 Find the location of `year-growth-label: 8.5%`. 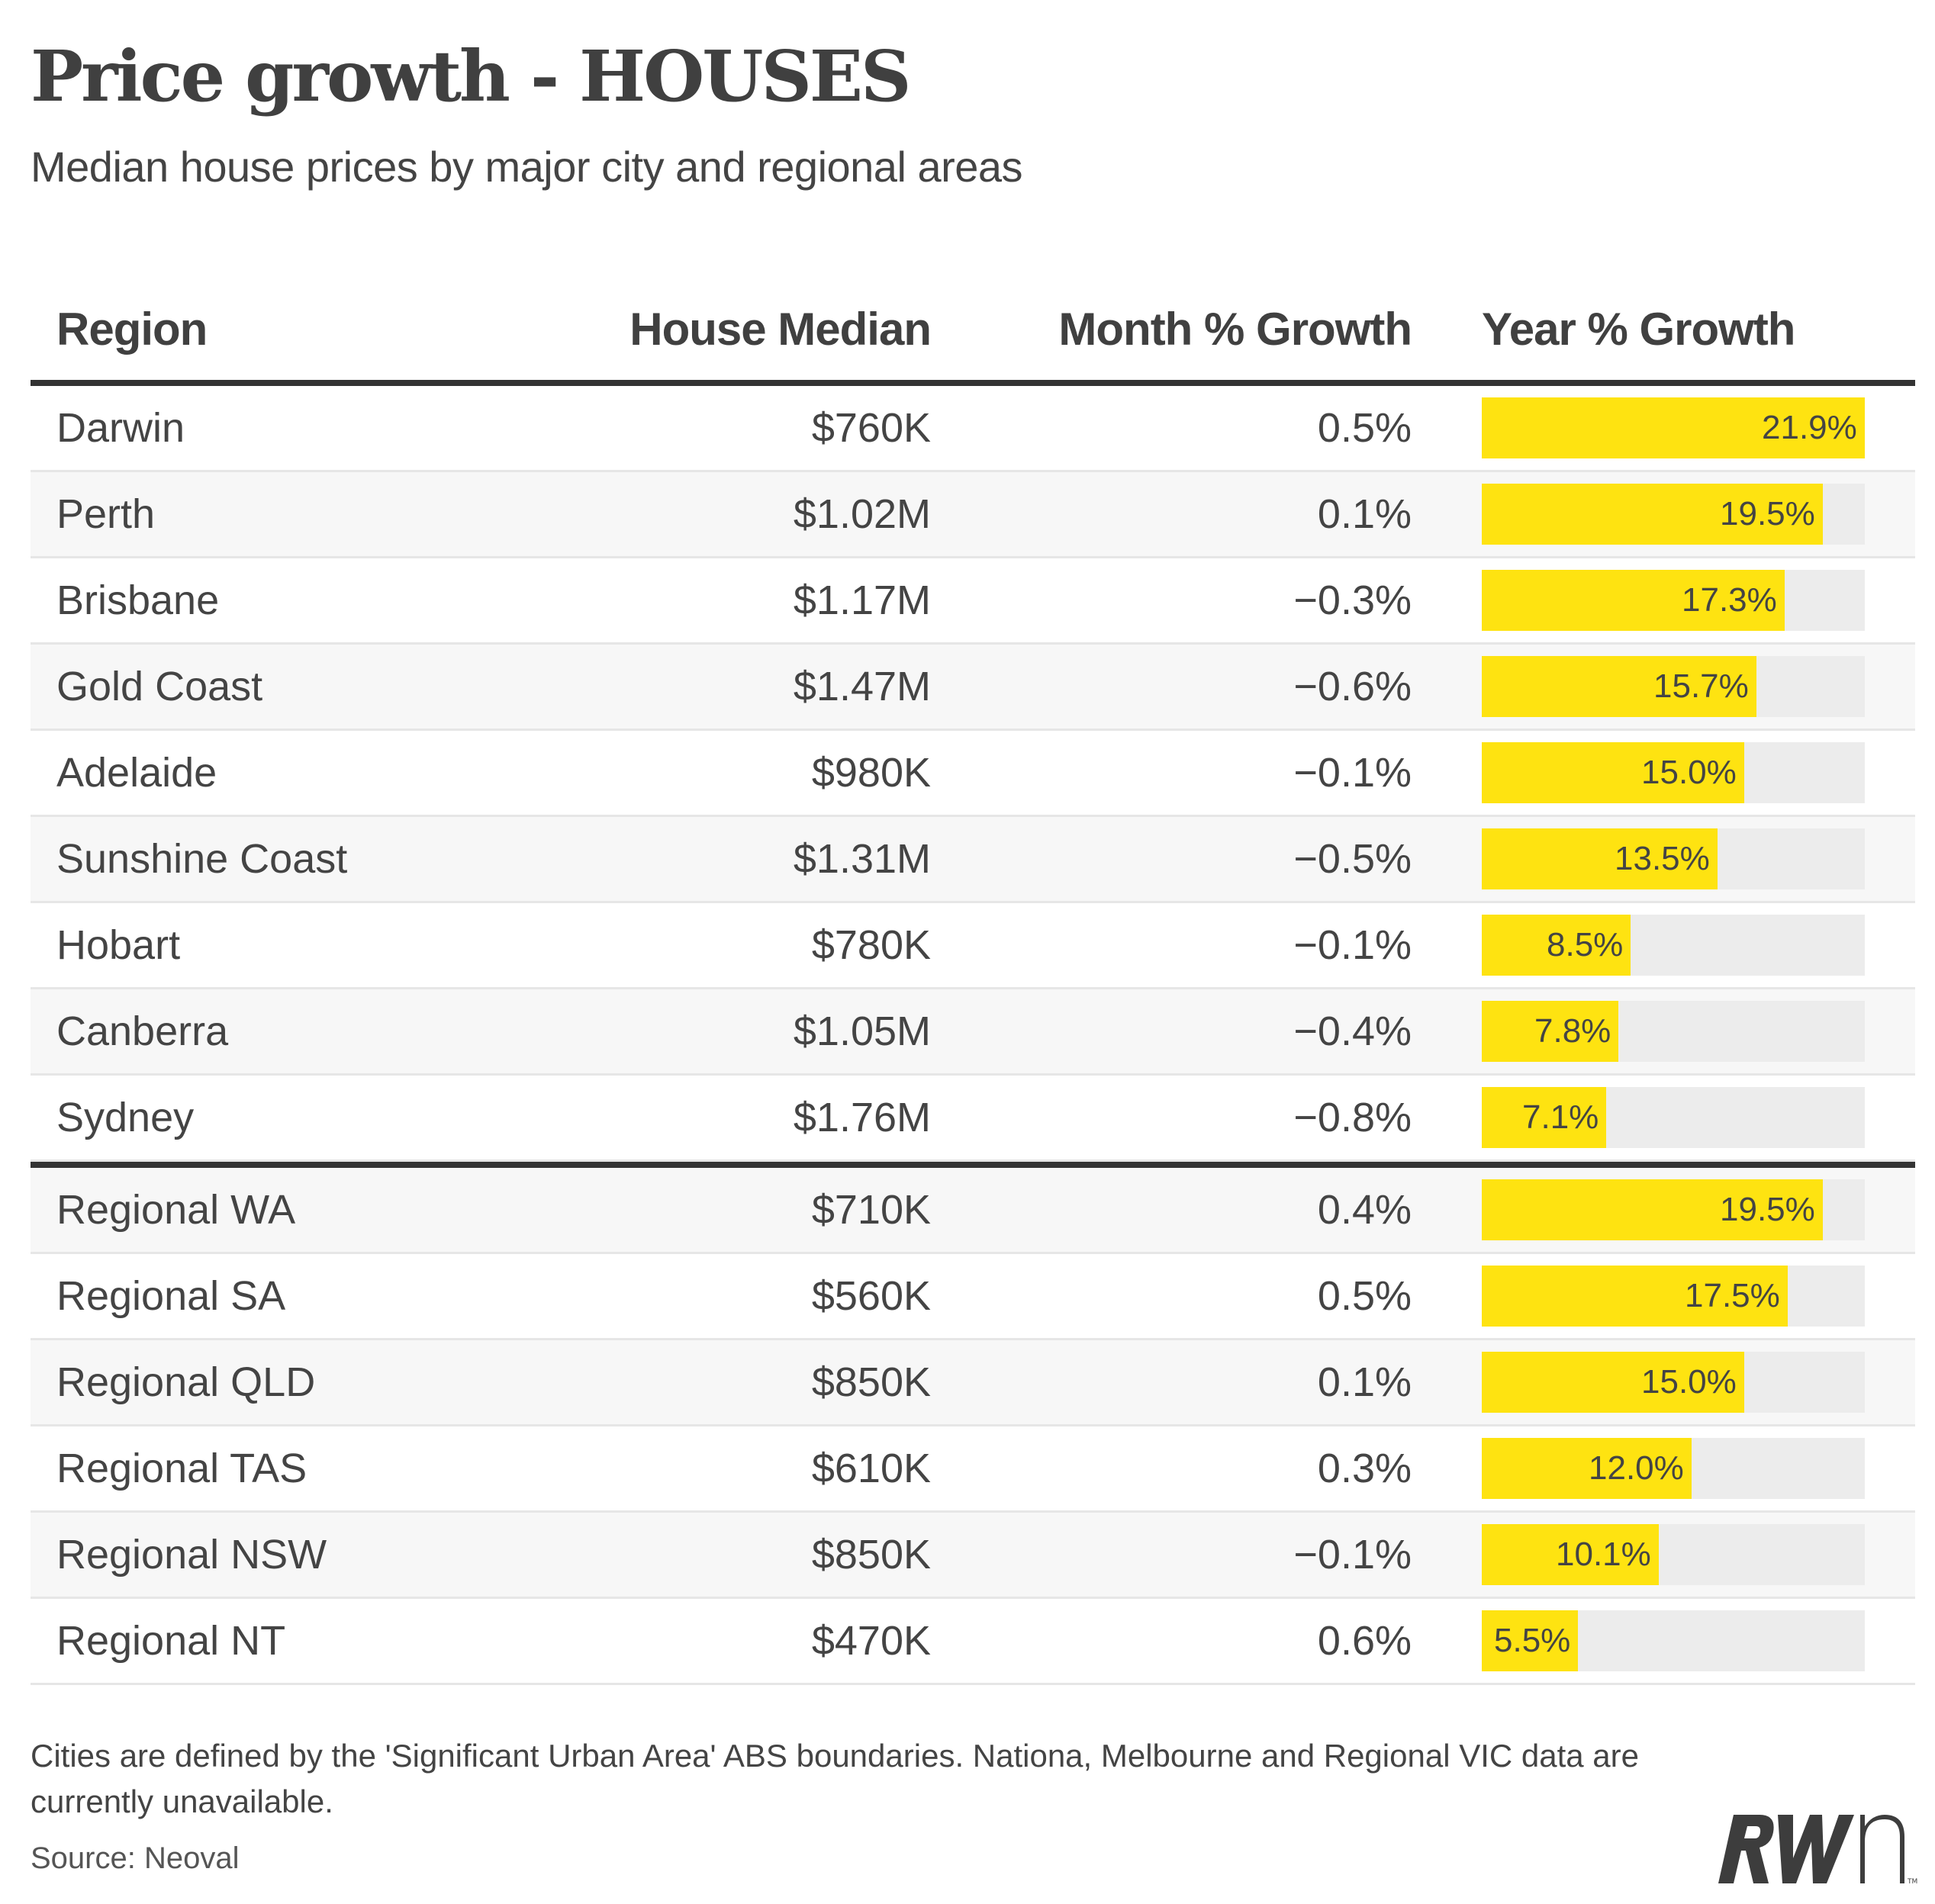

year-growth-label: 8.5% is located at coordinates (1585, 944).